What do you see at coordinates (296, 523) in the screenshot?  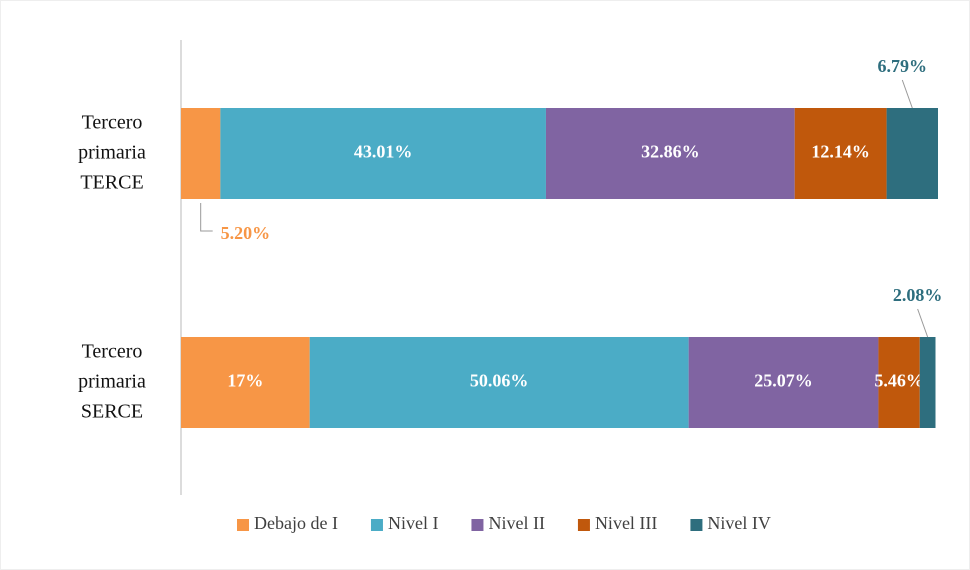 I see `legend-label: Debajo de I` at bounding box center [296, 523].